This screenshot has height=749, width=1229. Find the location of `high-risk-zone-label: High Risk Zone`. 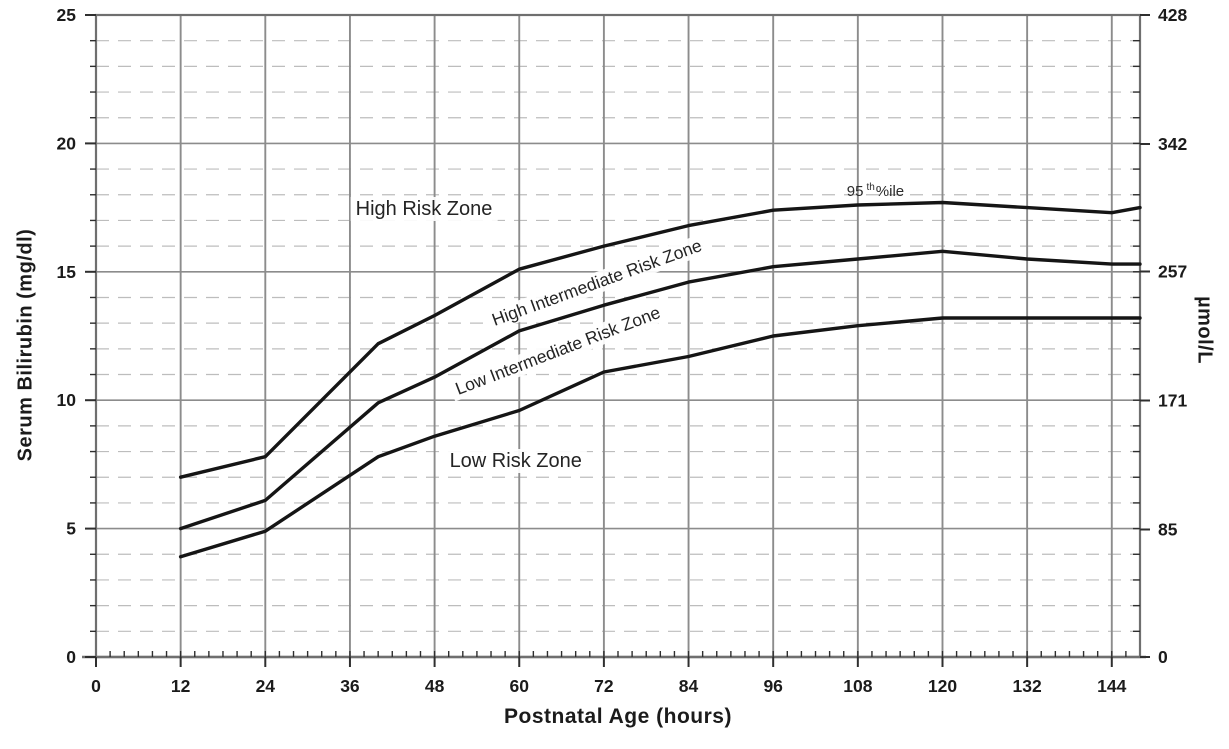

high-risk-zone-label: High Risk Zone is located at coordinates (424, 208).